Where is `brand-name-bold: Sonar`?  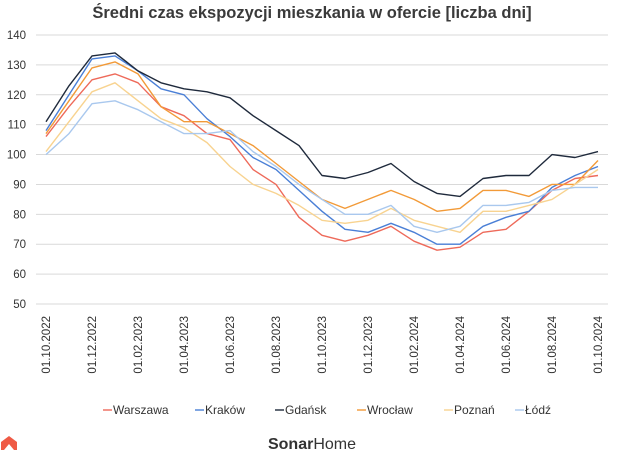
brand-name-bold: Sonar is located at coordinates (290, 444).